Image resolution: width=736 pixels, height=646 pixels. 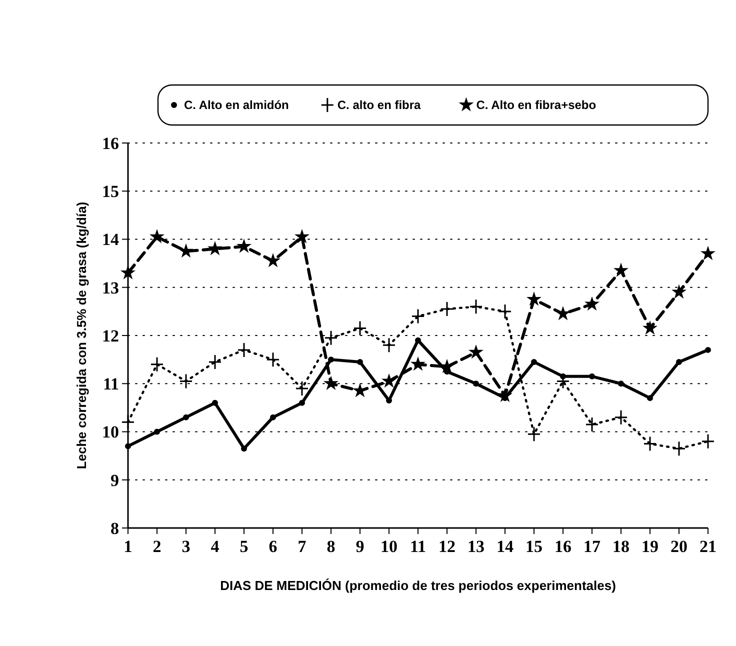 What do you see at coordinates (679, 546) in the screenshot?
I see `x-tick-label: 20` at bounding box center [679, 546].